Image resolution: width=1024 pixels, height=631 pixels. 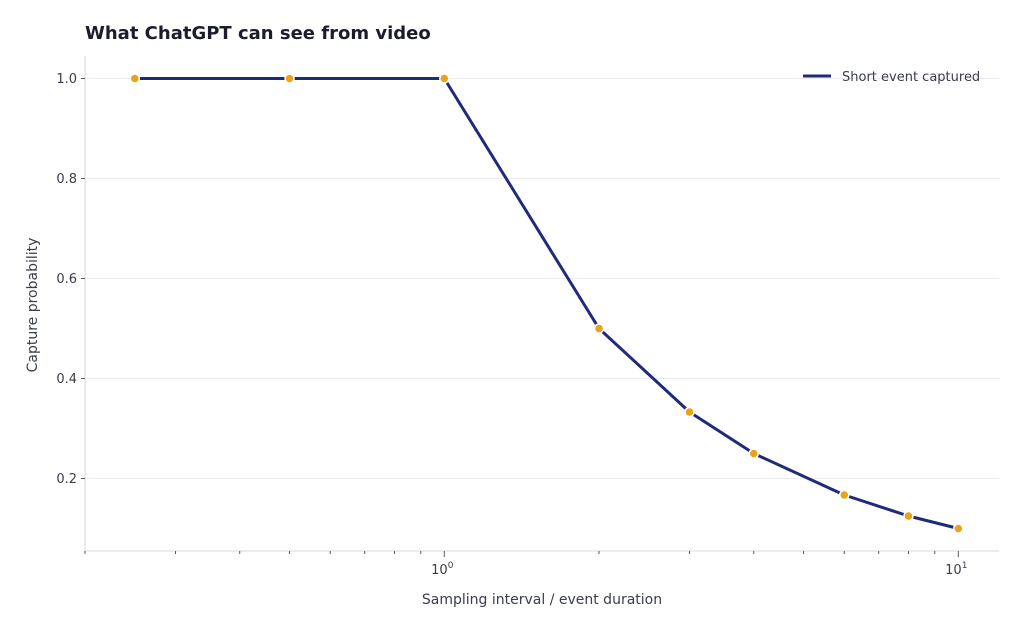 What do you see at coordinates (66, 479) in the screenshot?
I see `y-tick-label: 0.2` at bounding box center [66, 479].